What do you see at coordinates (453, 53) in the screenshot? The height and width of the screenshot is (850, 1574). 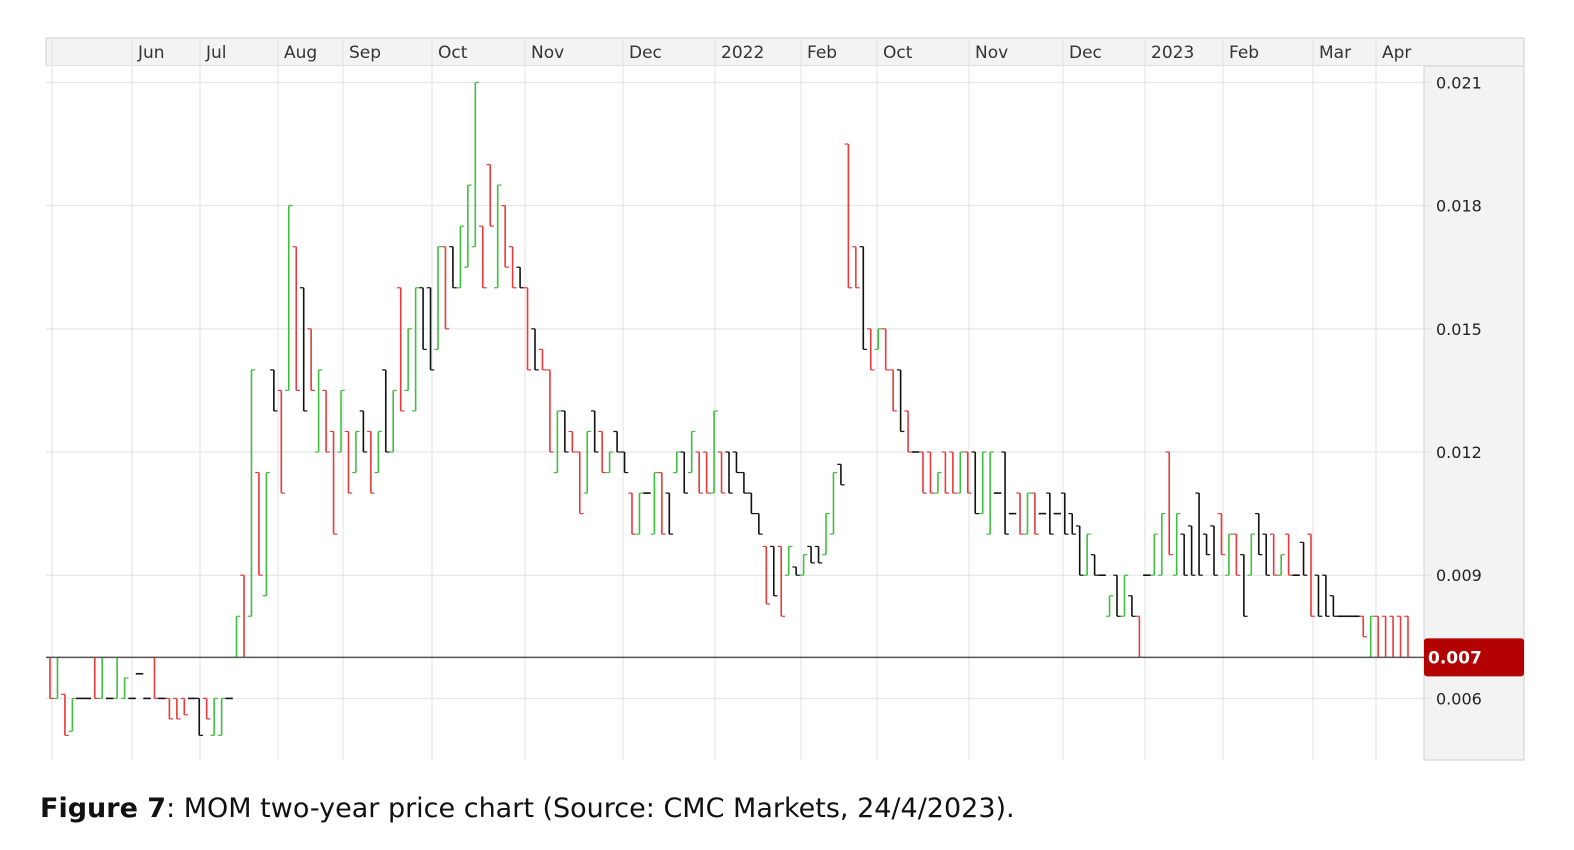 I see `x-tick-label: Oct` at bounding box center [453, 53].